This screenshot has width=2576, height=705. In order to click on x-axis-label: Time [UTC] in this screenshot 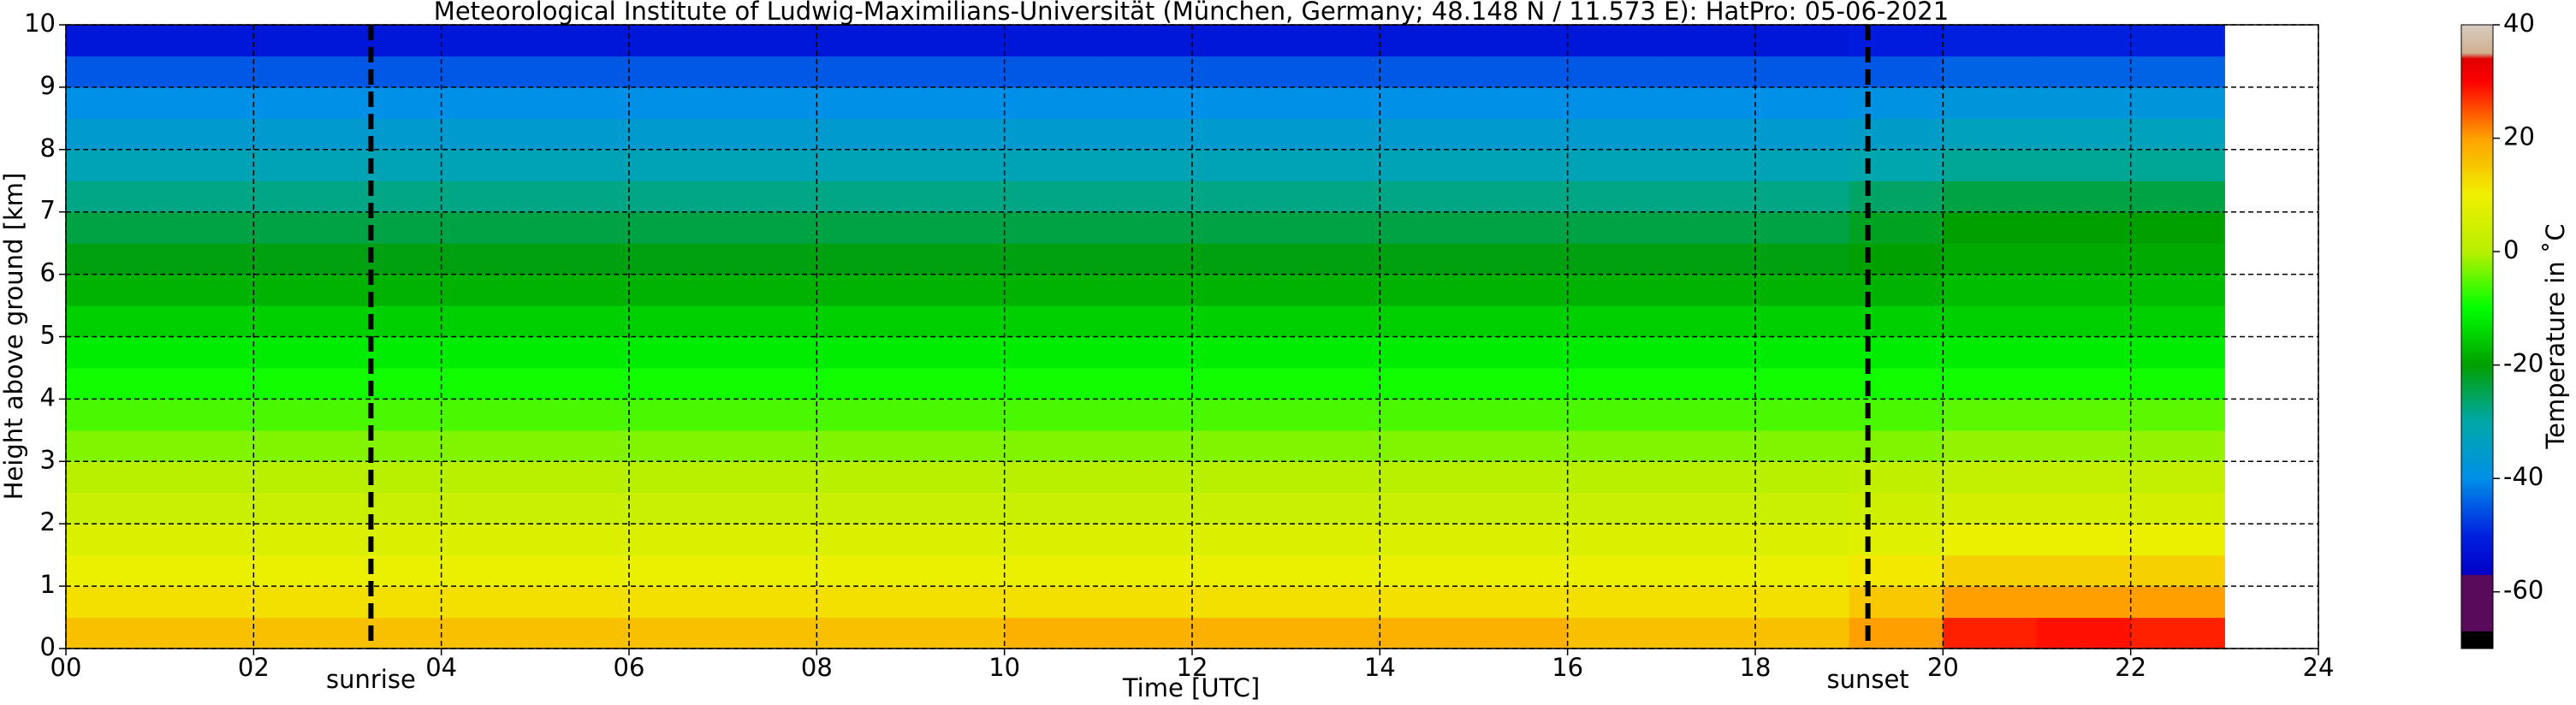, I will do `click(1191, 687)`.